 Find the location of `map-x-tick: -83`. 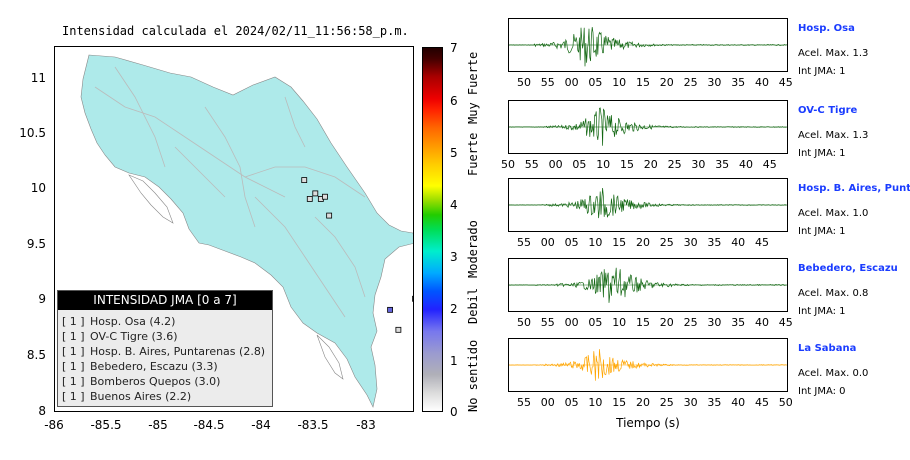

map-x-tick: -83 is located at coordinates (366, 425).